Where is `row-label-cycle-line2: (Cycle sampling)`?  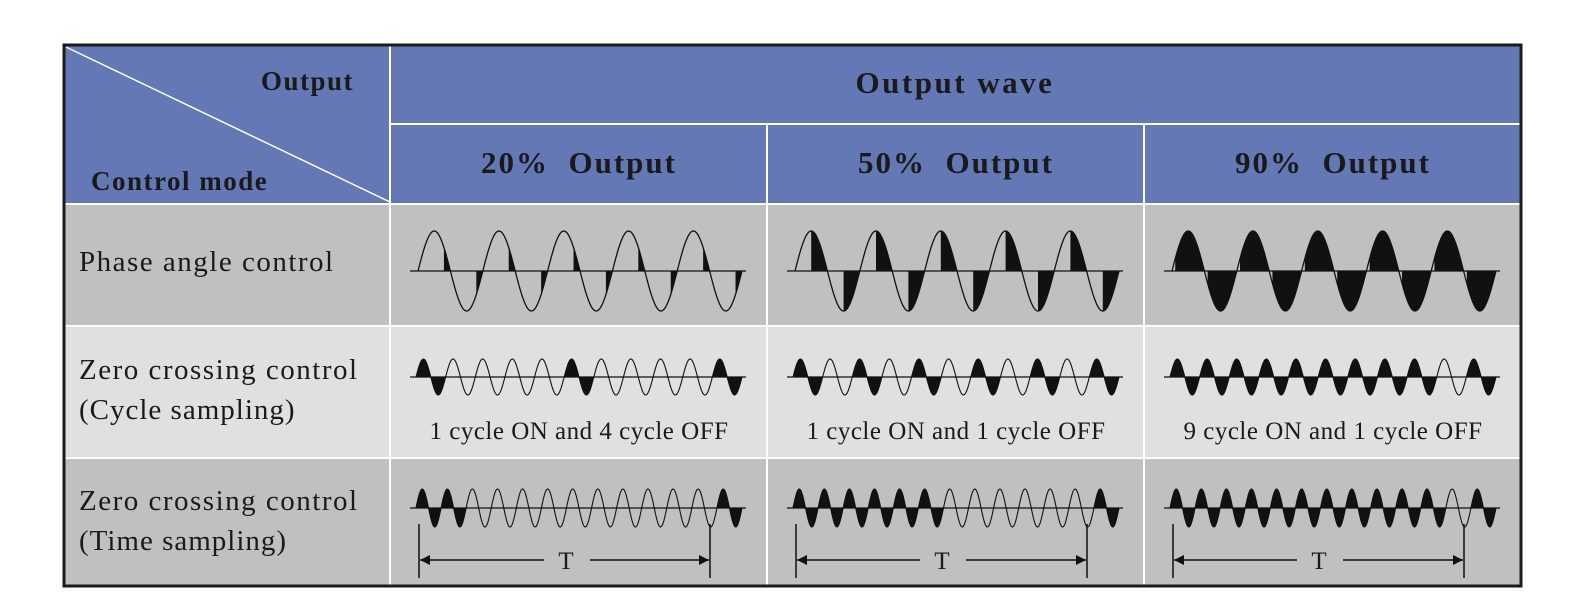 row-label-cycle-line2: (Cycle sampling) is located at coordinates (187, 410).